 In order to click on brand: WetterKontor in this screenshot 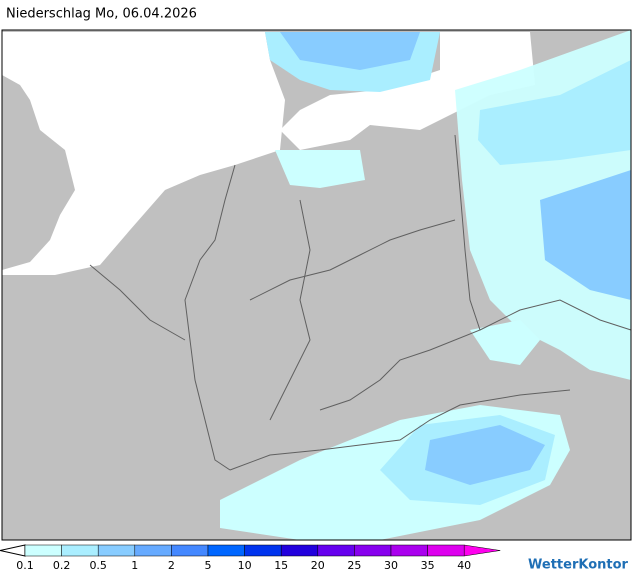, I will do `click(578, 565)`.